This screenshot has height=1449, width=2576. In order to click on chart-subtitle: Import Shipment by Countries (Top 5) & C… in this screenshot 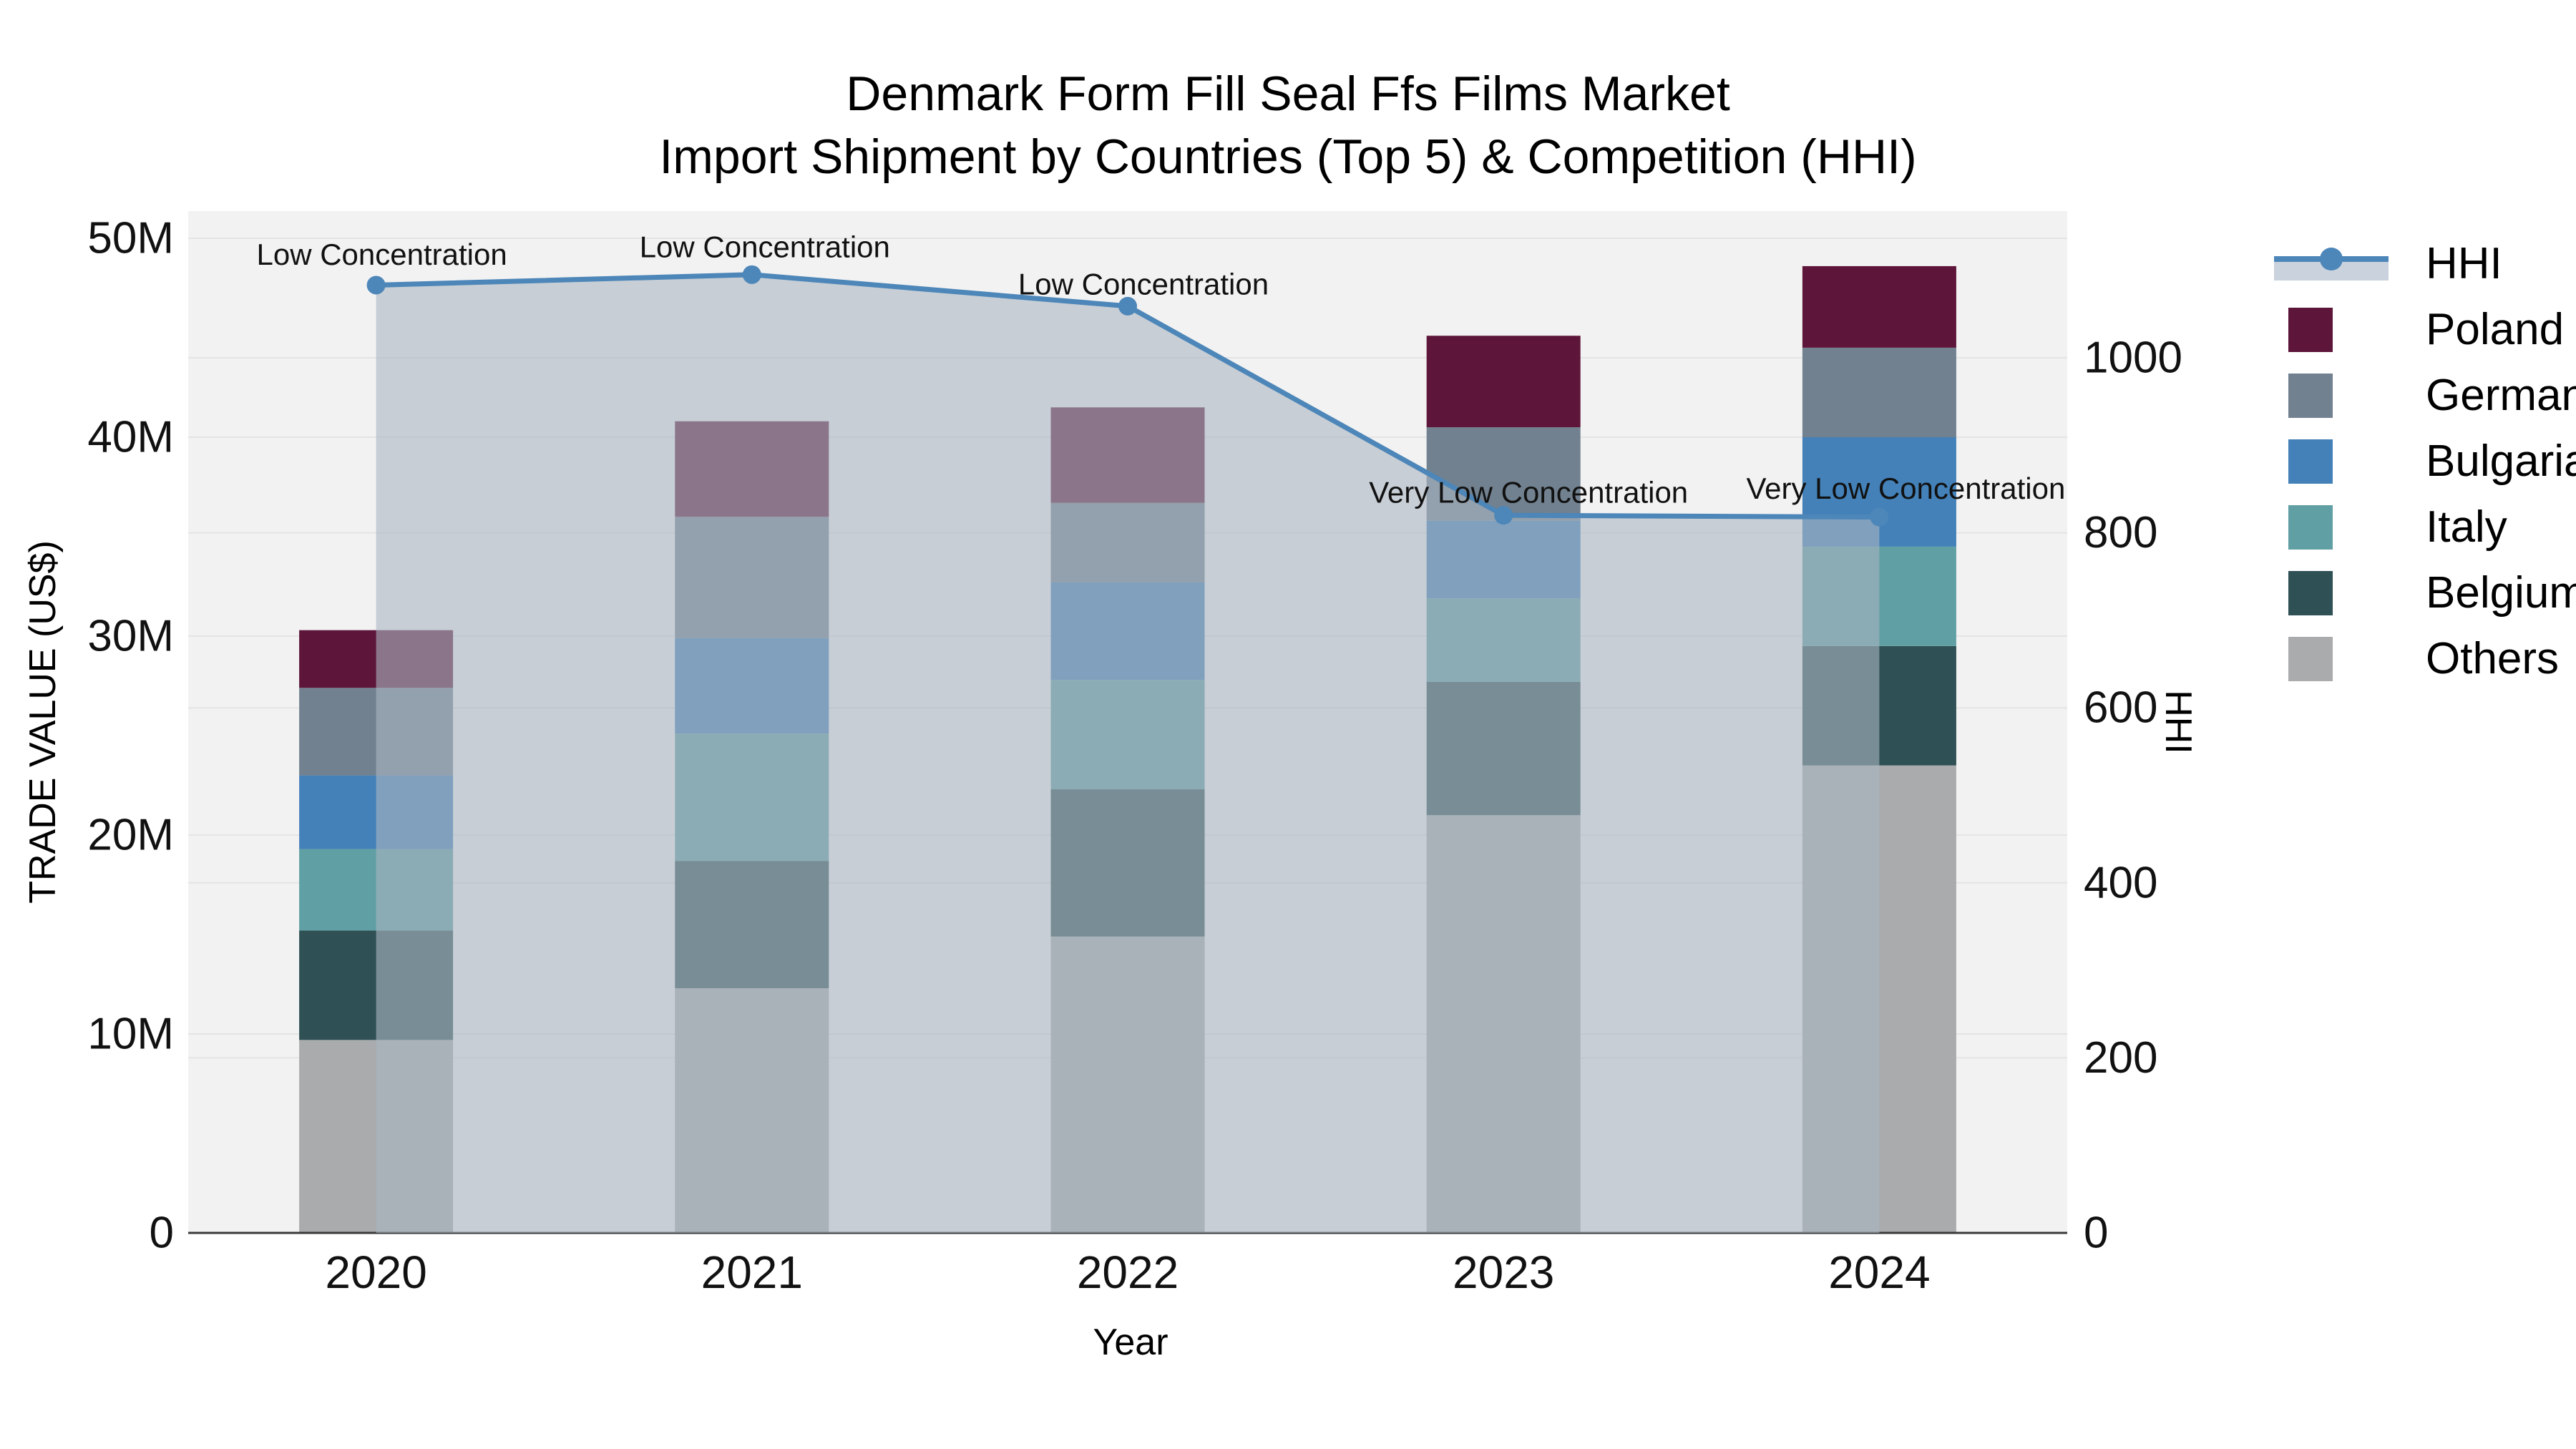, I will do `click(1288, 157)`.